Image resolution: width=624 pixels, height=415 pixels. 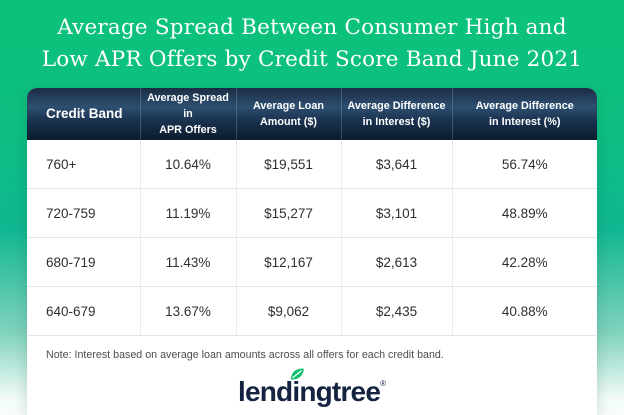 I want to click on cell-avg-loan: $12,167, so click(x=289, y=262).